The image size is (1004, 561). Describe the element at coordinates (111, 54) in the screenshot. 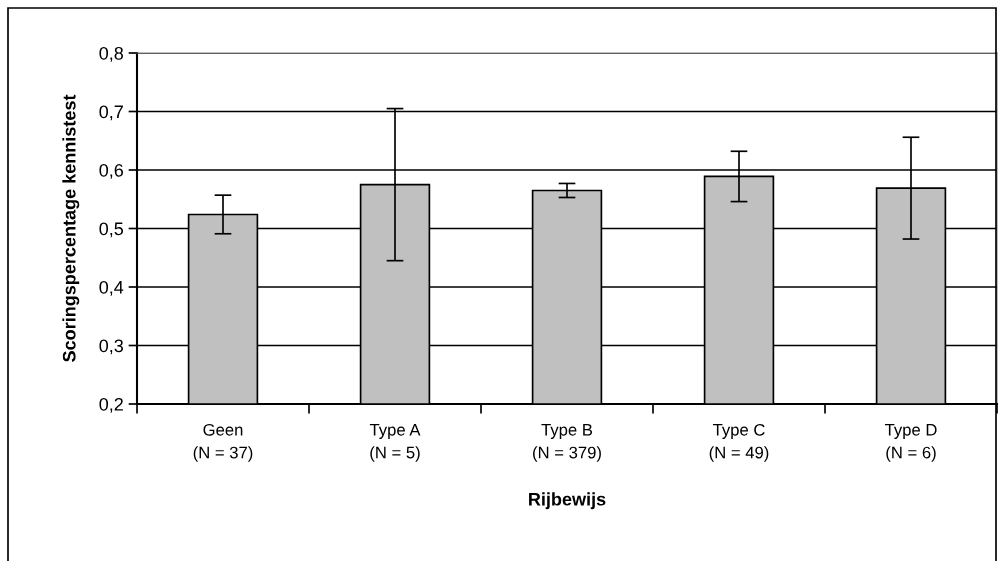

I see `y-tick-label: 0,8` at that location.